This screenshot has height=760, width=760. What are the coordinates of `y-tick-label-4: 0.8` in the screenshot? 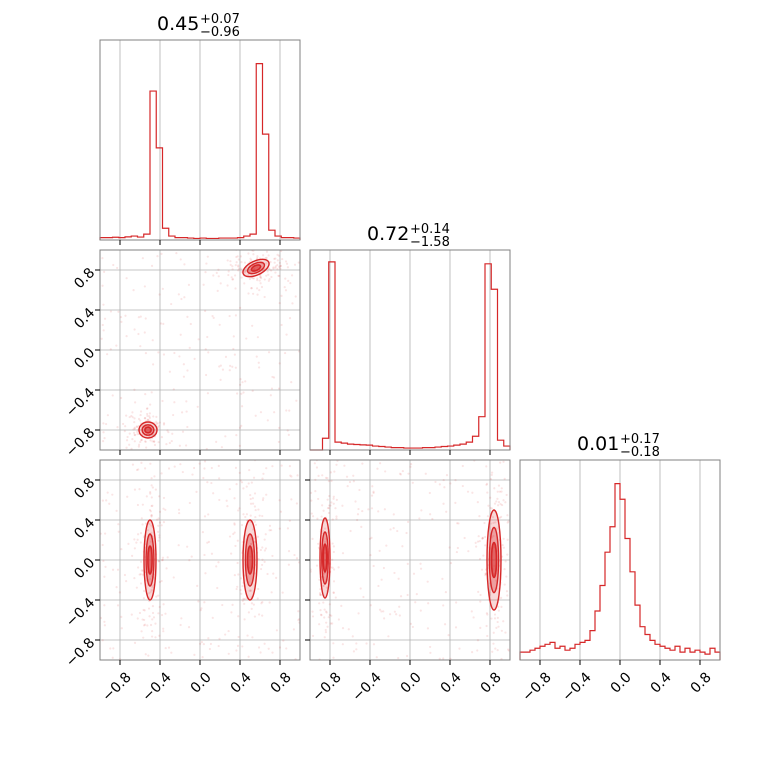 It's located at (84, 278).